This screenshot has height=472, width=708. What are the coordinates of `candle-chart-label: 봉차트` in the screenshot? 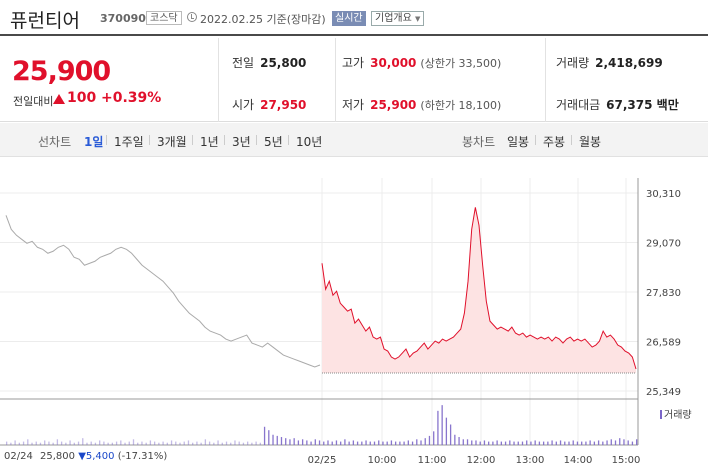 It's located at (479, 142).